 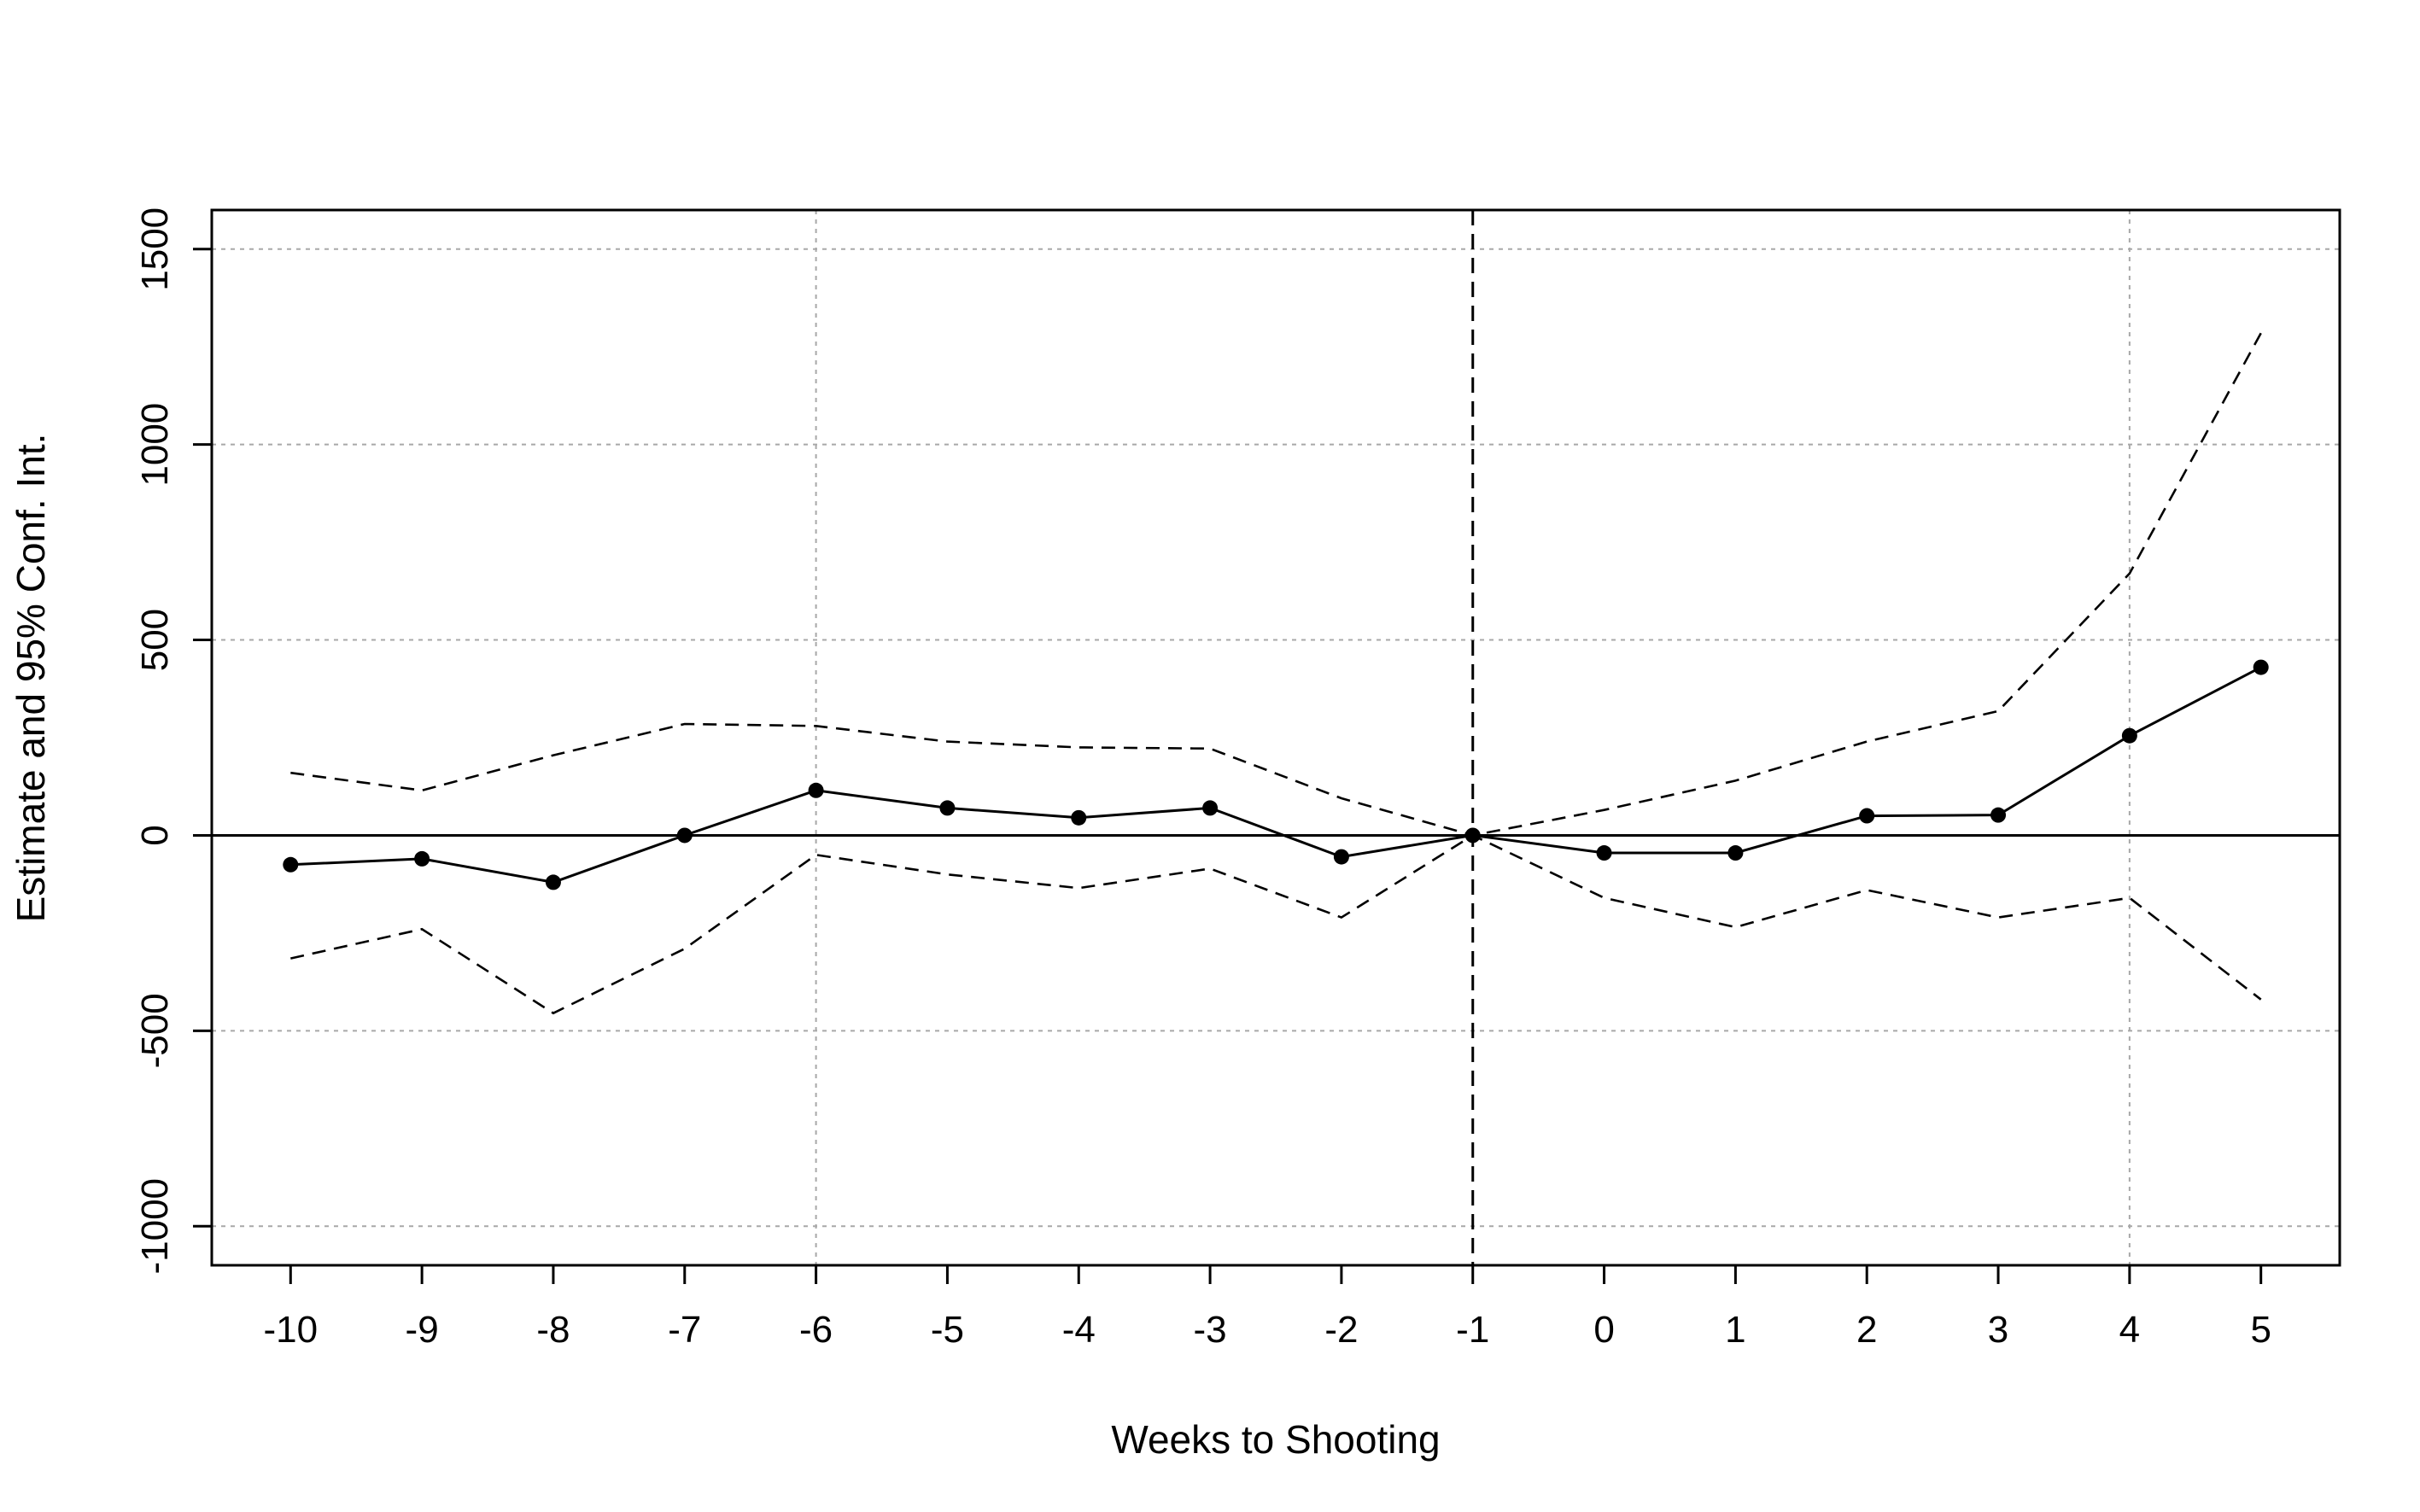 What do you see at coordinates (1735, 1330) in the screenshot?
I see `x-tick-label: 1` at bounding box center [1735, 1330].